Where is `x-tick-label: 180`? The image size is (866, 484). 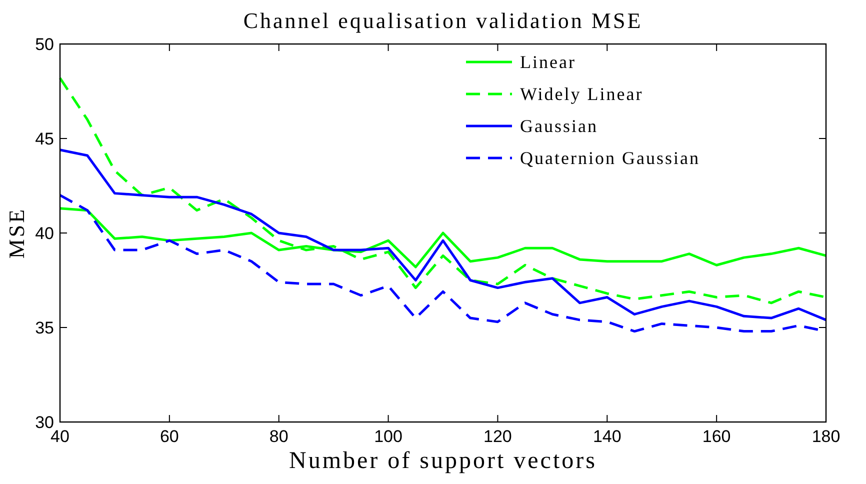
x-tick-label: 180 is located at coordinates (826, 436).